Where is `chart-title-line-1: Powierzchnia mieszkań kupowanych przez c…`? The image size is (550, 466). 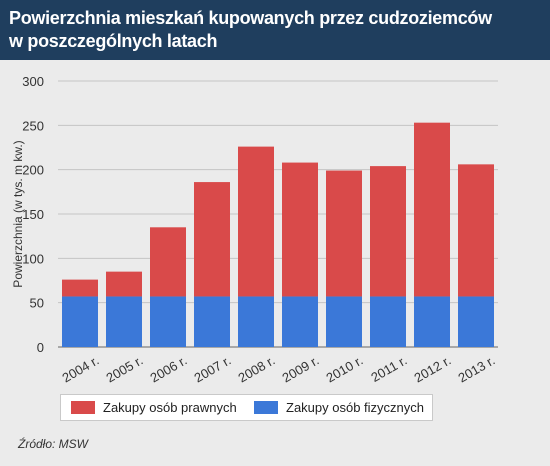 chart-title-line-1: Powierzchnia mieszkań kupowanych przez c… is located at coordinates (250, 18).